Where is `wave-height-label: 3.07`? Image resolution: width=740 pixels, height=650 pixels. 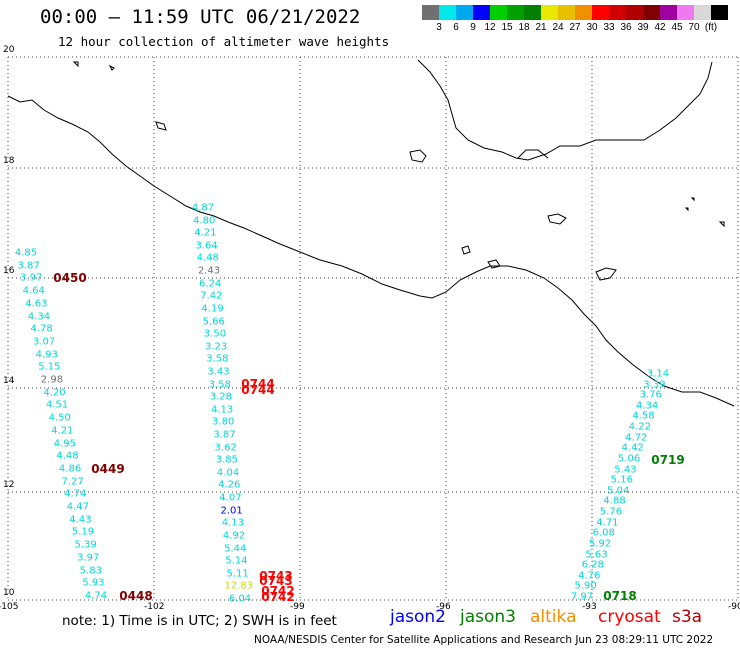 wave-height-label: 3.07 is located at coordinates (44, 342).